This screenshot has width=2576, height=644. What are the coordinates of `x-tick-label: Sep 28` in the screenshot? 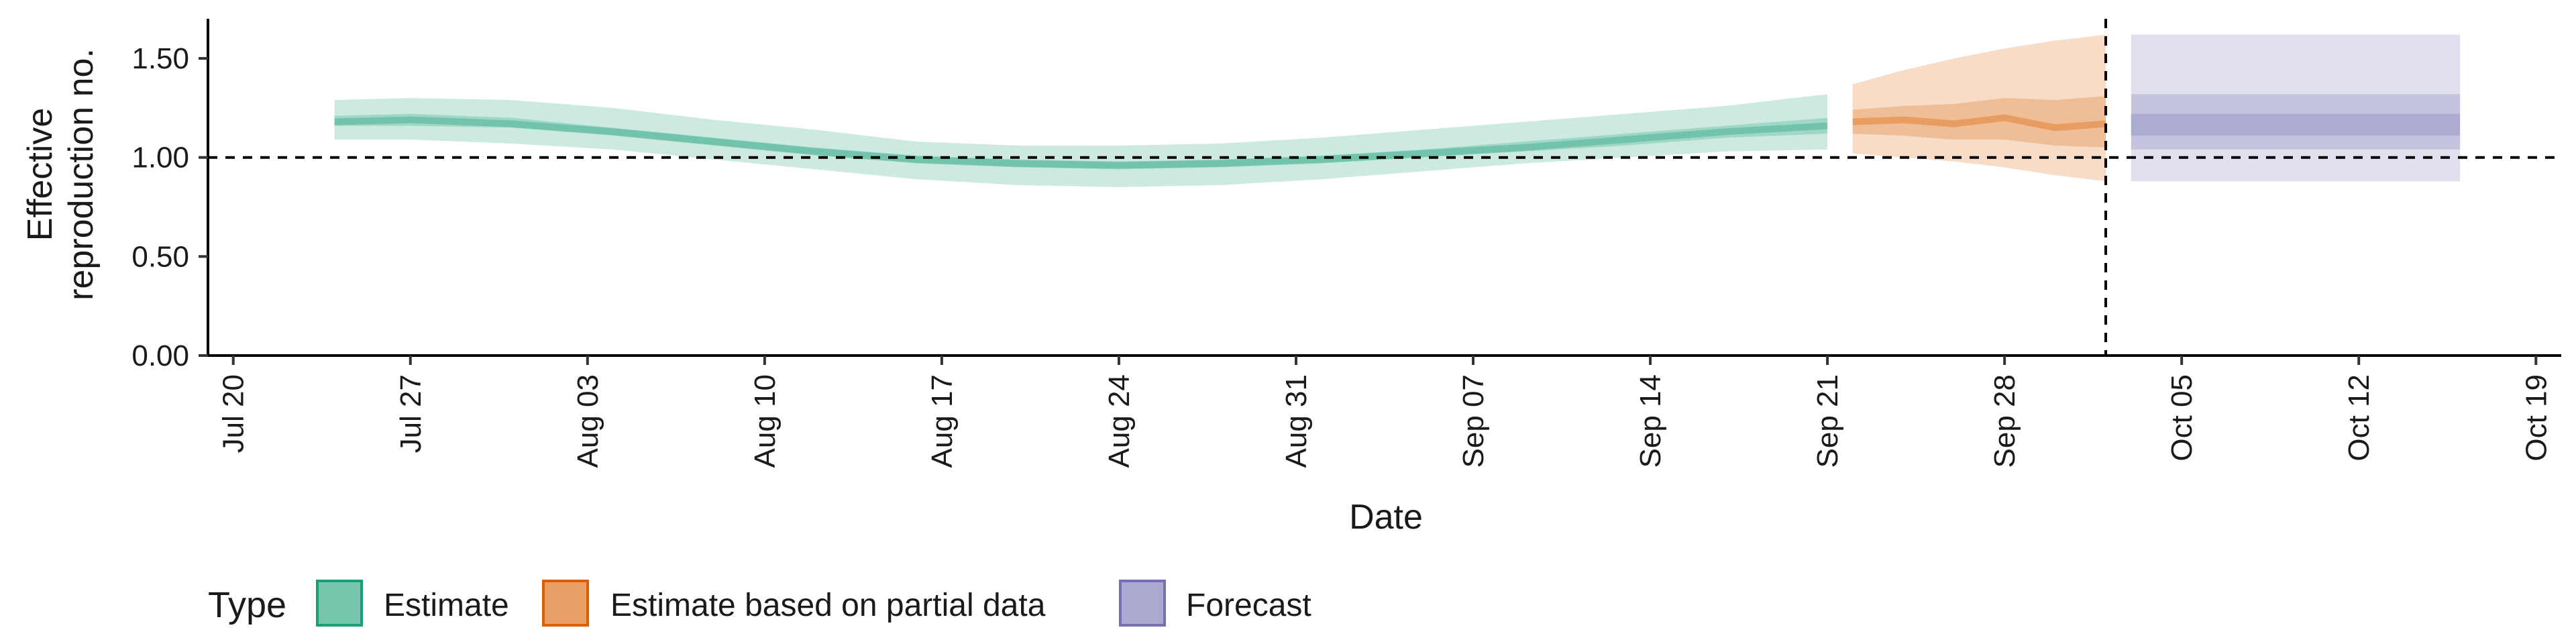 It's located at (2004, 421).